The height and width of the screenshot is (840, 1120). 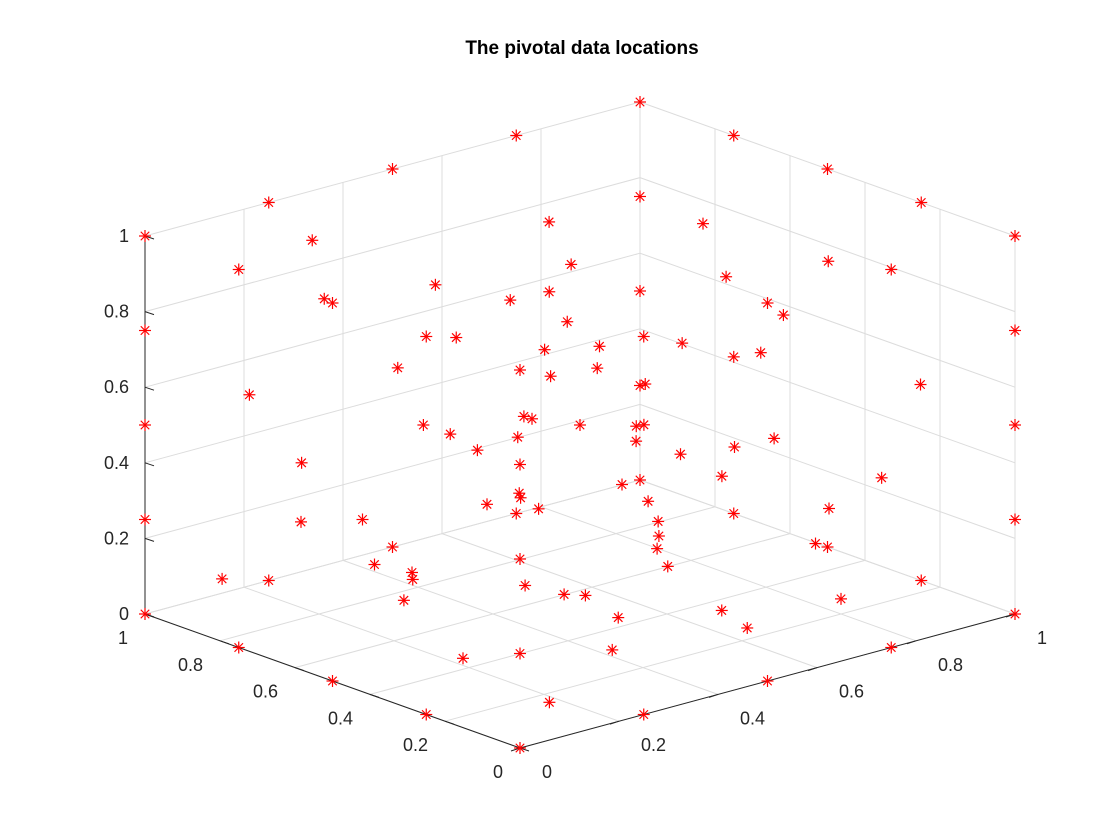 I want to click on y-tick-label: 0.4, so click(x=340, y=718).